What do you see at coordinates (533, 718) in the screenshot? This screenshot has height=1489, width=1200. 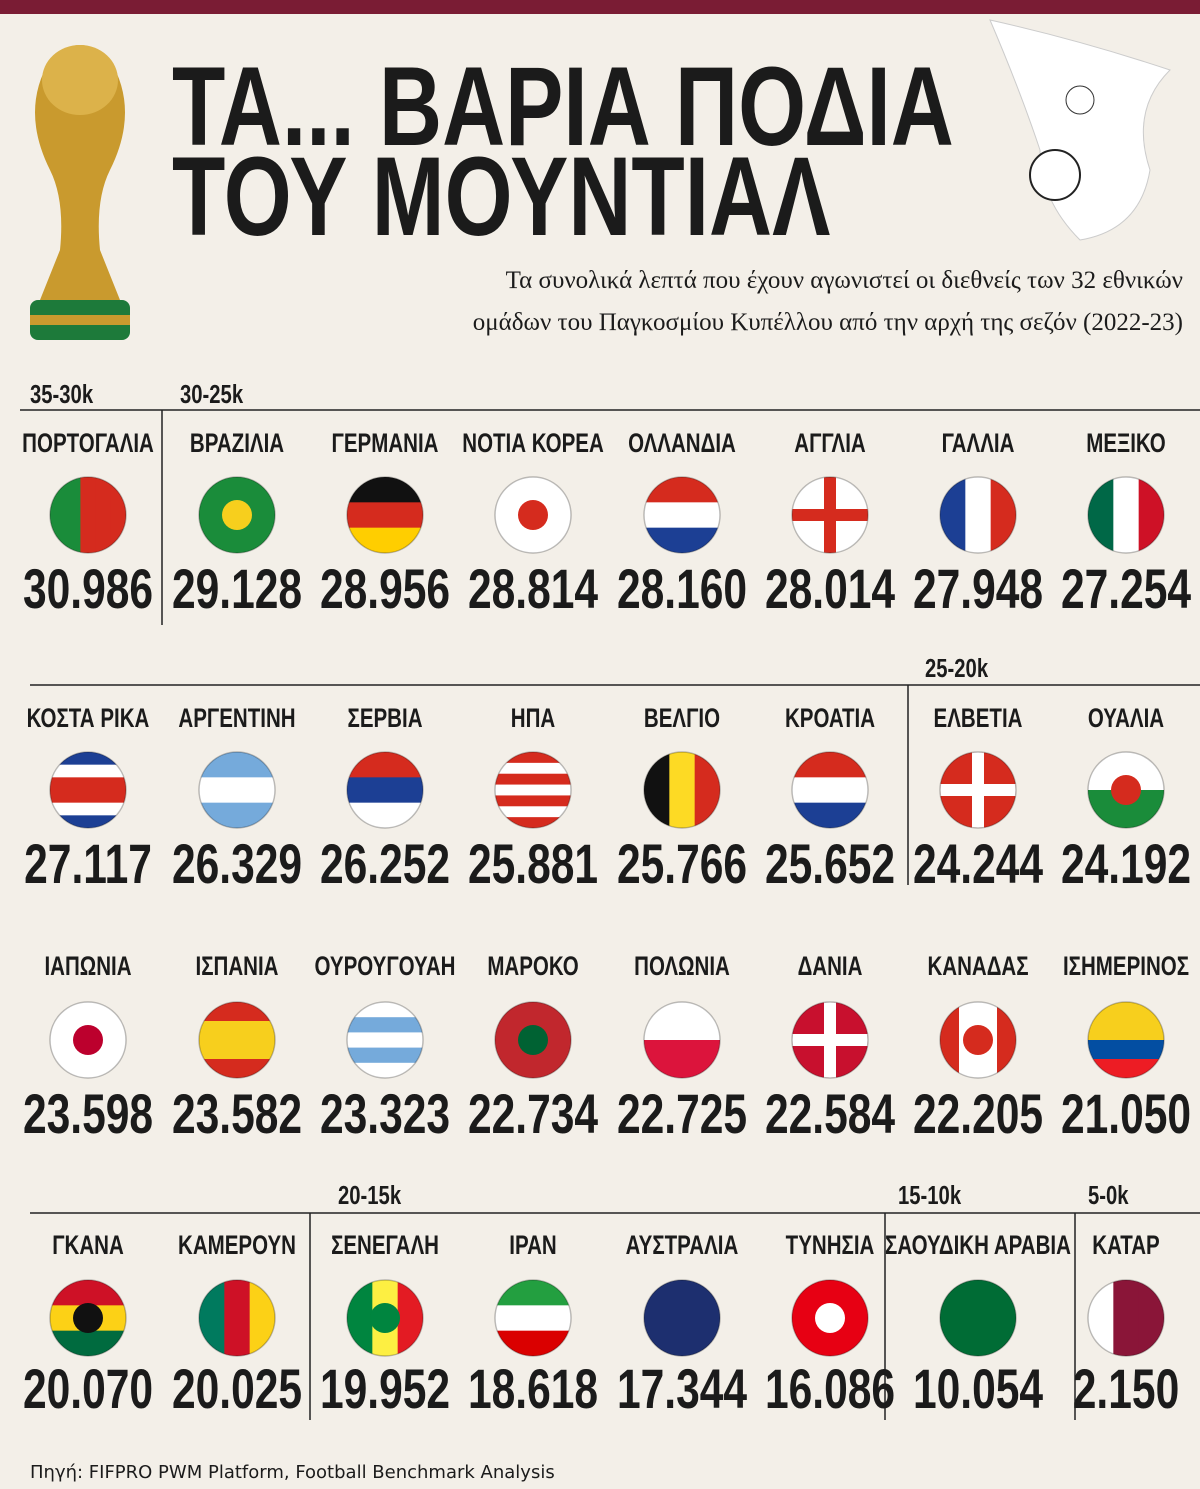 I see `team-name: ΗΠΑ` at bounding box center [533, 718].